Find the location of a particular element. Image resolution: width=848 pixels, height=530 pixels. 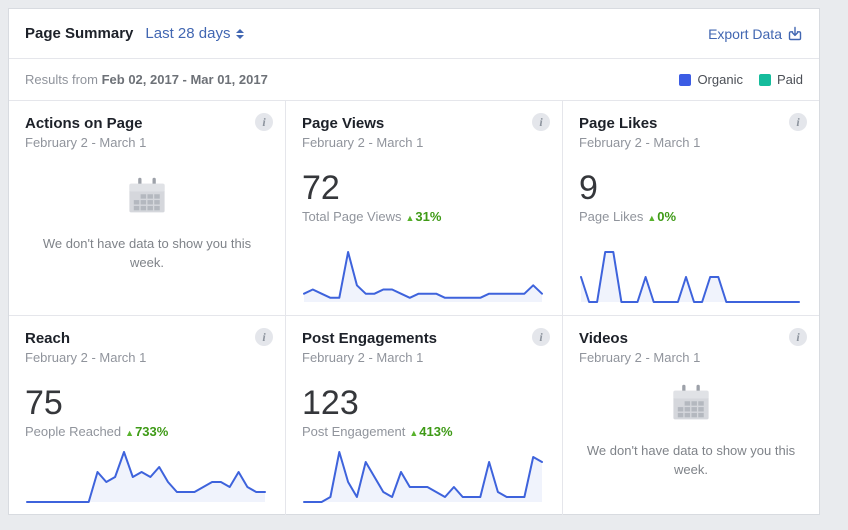

metric-value: 9 is located at coordinates (588, 188).